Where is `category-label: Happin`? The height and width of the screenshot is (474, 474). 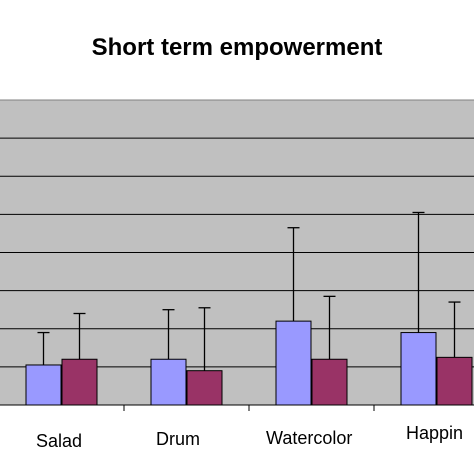 category-label: Happin is located at coordinates (434, 433).